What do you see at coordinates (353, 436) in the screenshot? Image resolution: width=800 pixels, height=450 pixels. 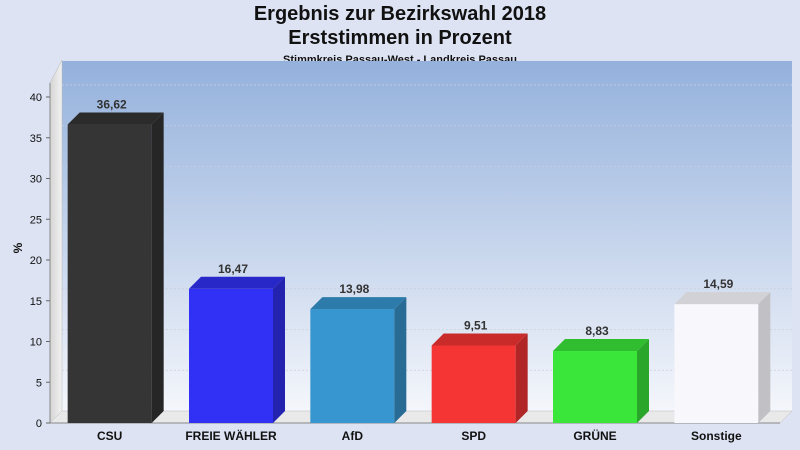 I see `x-tick-label: AfD` at bounding box center [353, 436].